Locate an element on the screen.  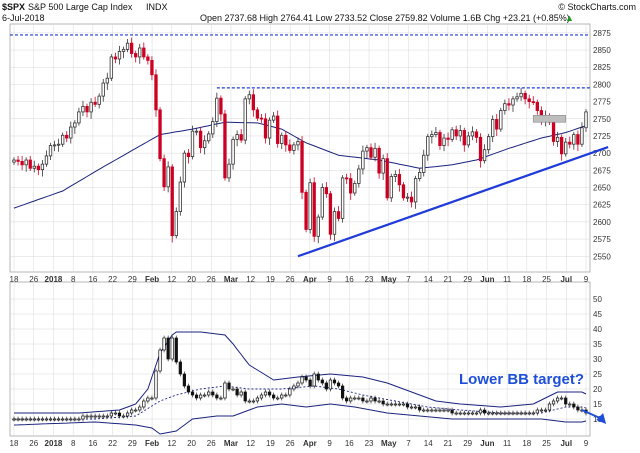
change-up-arrow-icon: ▲ is located at coordinates (569, 18).